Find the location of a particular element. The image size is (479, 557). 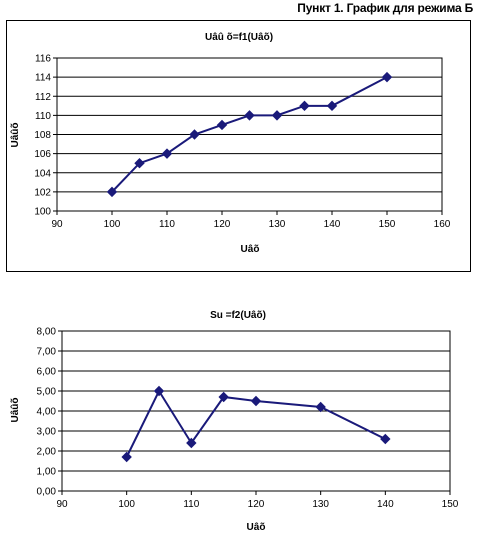

y-tick-label: 5,00 is located at coordinates (47, 392).